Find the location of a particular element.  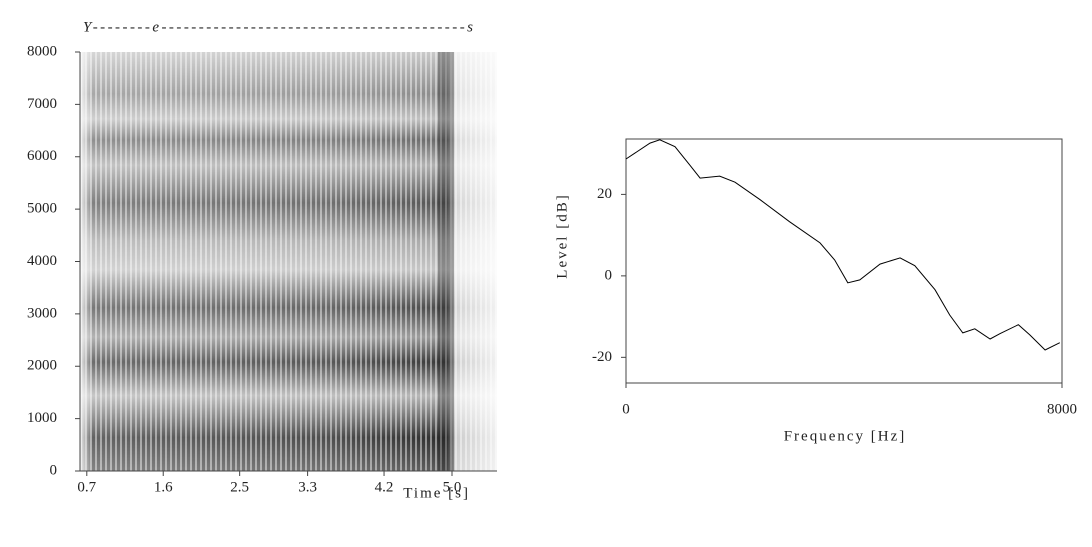

y-tick-label: 1000 is located at coordinates (42, 418).